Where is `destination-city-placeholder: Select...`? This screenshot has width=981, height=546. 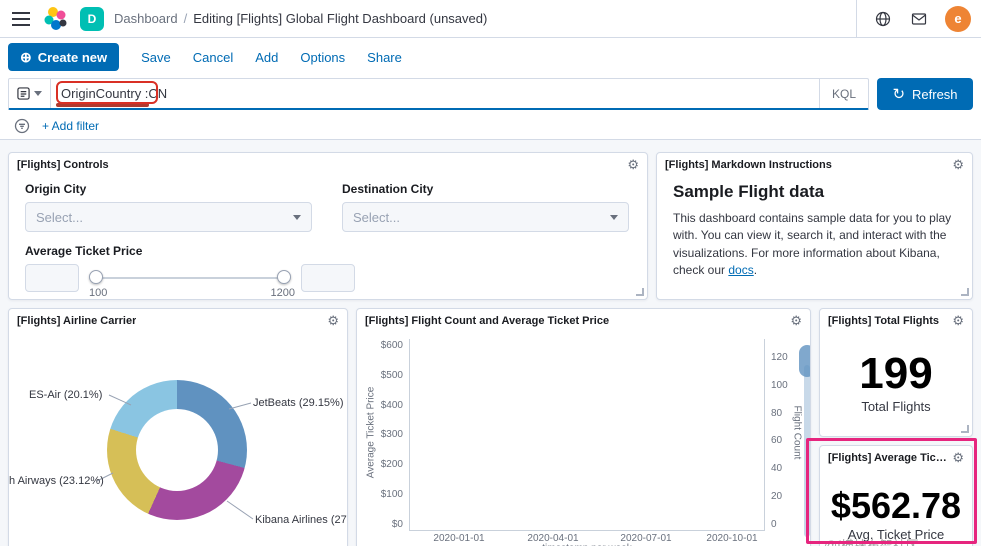 destination-city-placeholder: Select... is located at coordinates (376, 217).